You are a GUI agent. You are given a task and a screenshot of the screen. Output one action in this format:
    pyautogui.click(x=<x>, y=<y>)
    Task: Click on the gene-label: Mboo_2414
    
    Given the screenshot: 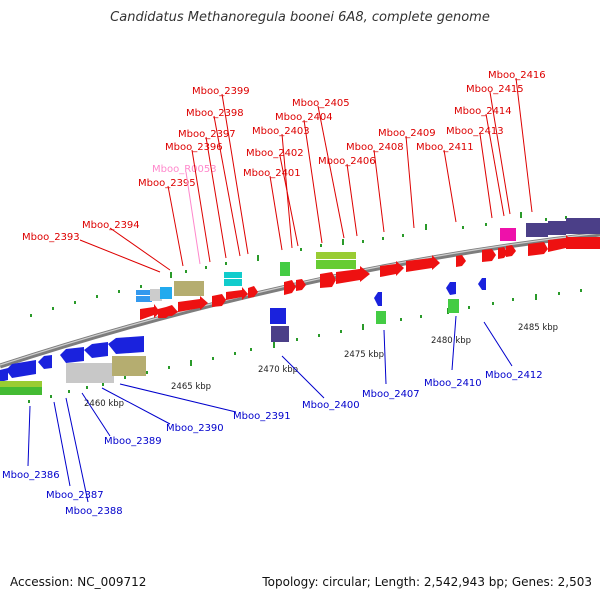 What is the action you would take?
    pyautogui.click(x=483, y=161)
    